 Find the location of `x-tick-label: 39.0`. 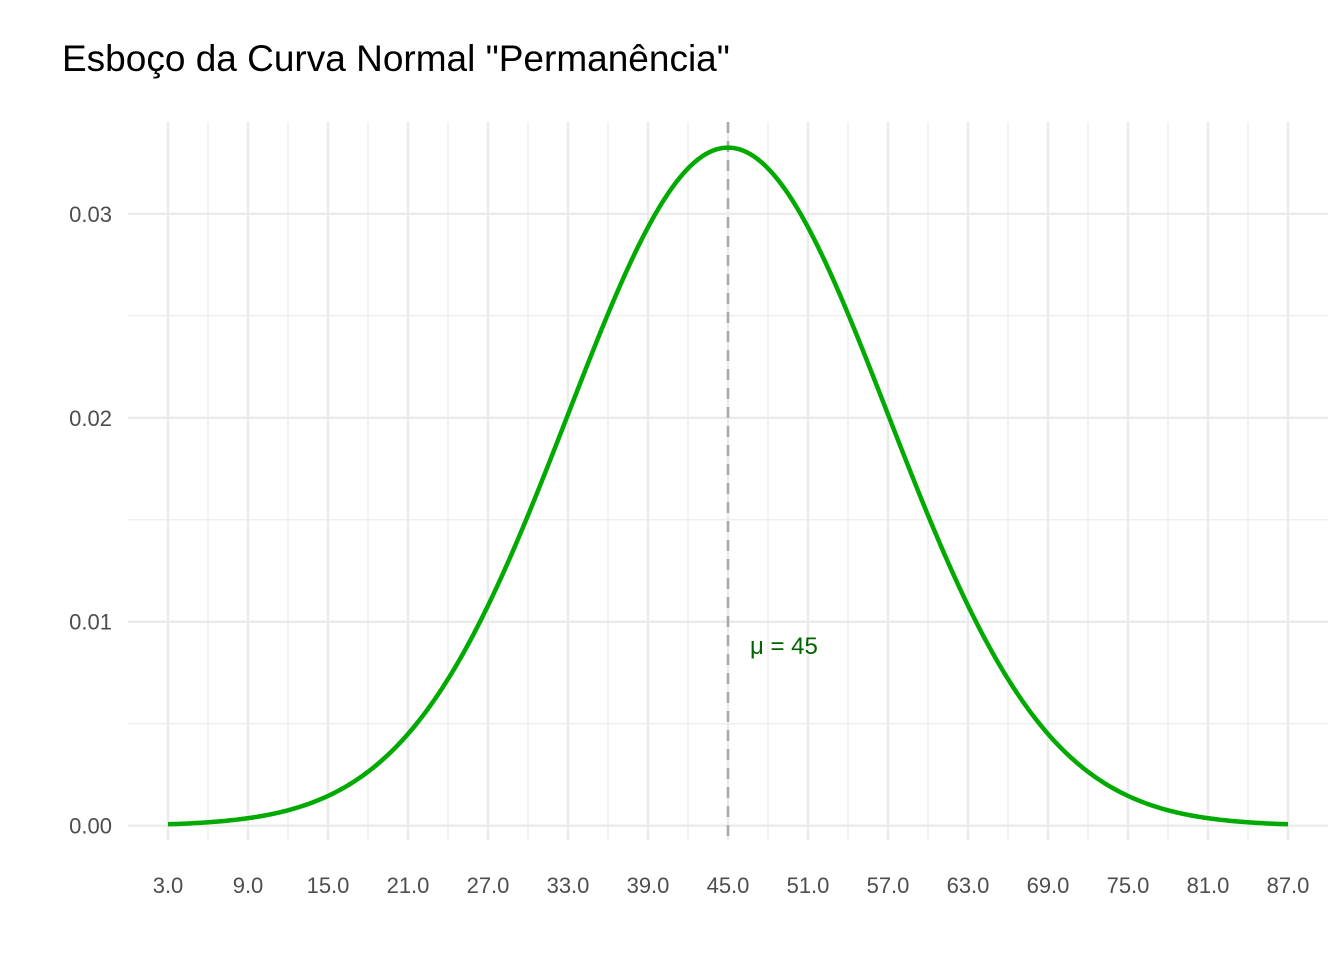

x-tick-label: 39.0 is located at coordinates (648, 885).